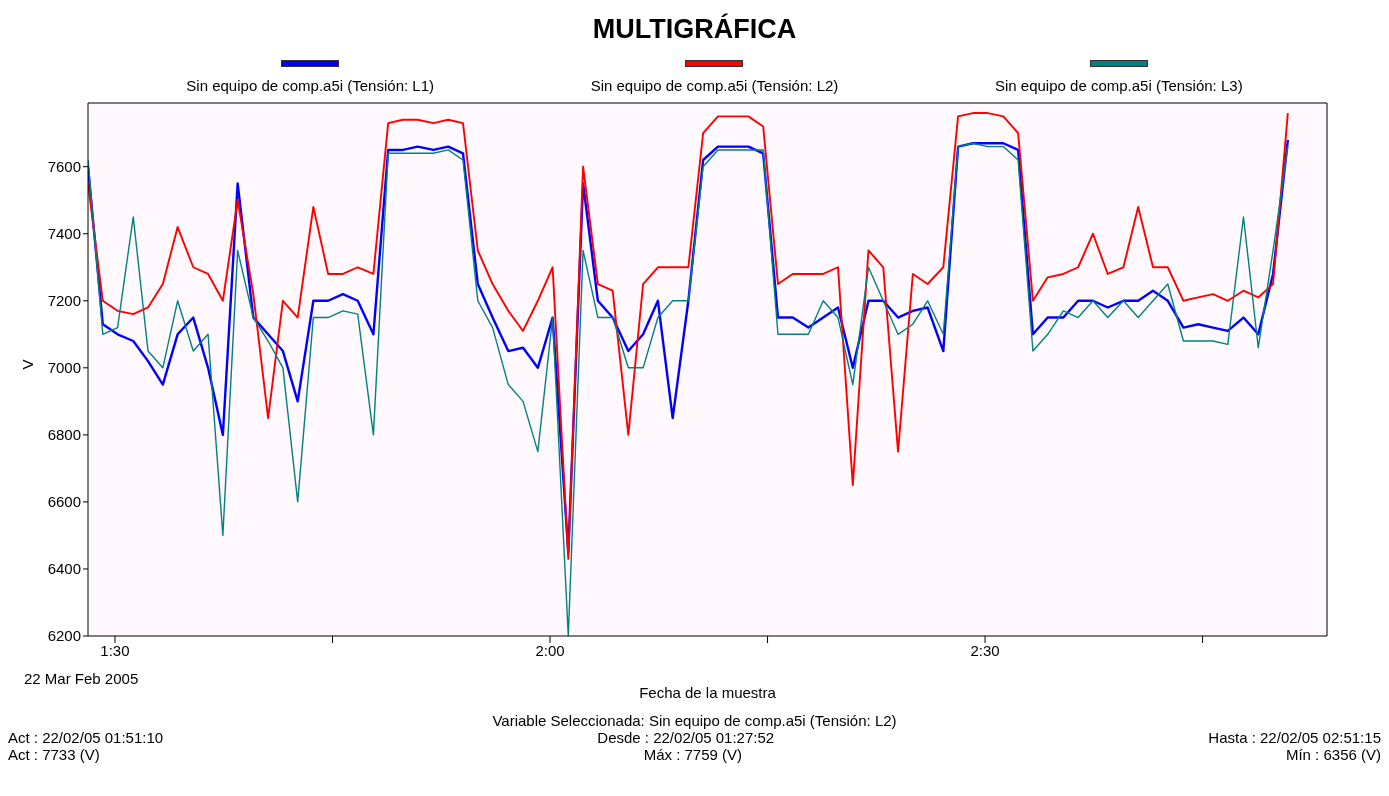 The width and height of the screenshot is (1389, 796). What do you see at coordinates (28, 364) in the screenshot?
I see `y-axis-title: V` at bounding box center [28, 364].